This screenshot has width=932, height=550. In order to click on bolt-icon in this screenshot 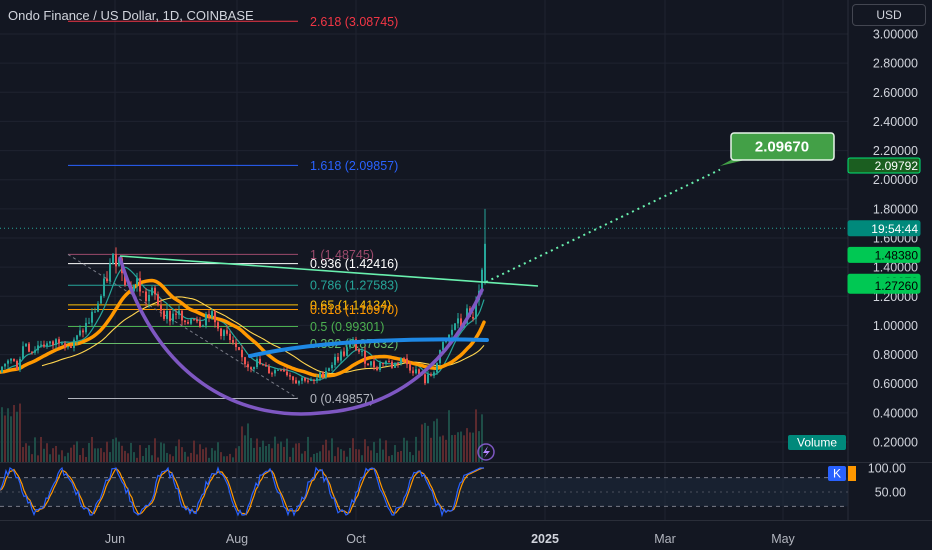, I will do `click(486, 452)`.